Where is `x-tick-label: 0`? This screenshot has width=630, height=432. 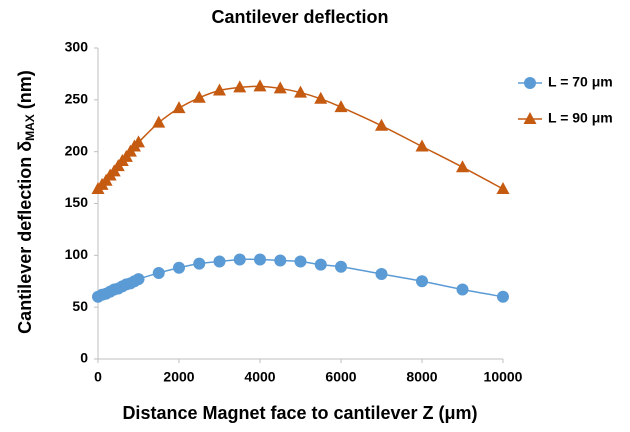 x-tick-label: 0 is located at coordinates (98, 377).